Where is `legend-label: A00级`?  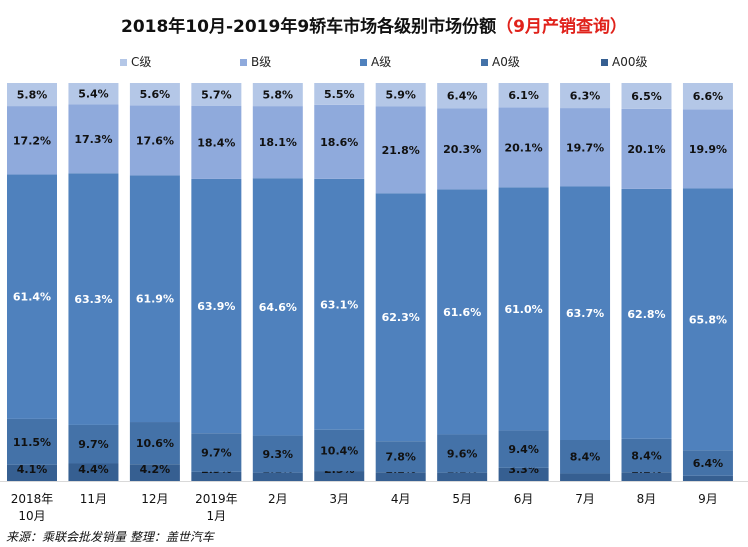
legend-label: A00级 is located at coordinates (630, 62).